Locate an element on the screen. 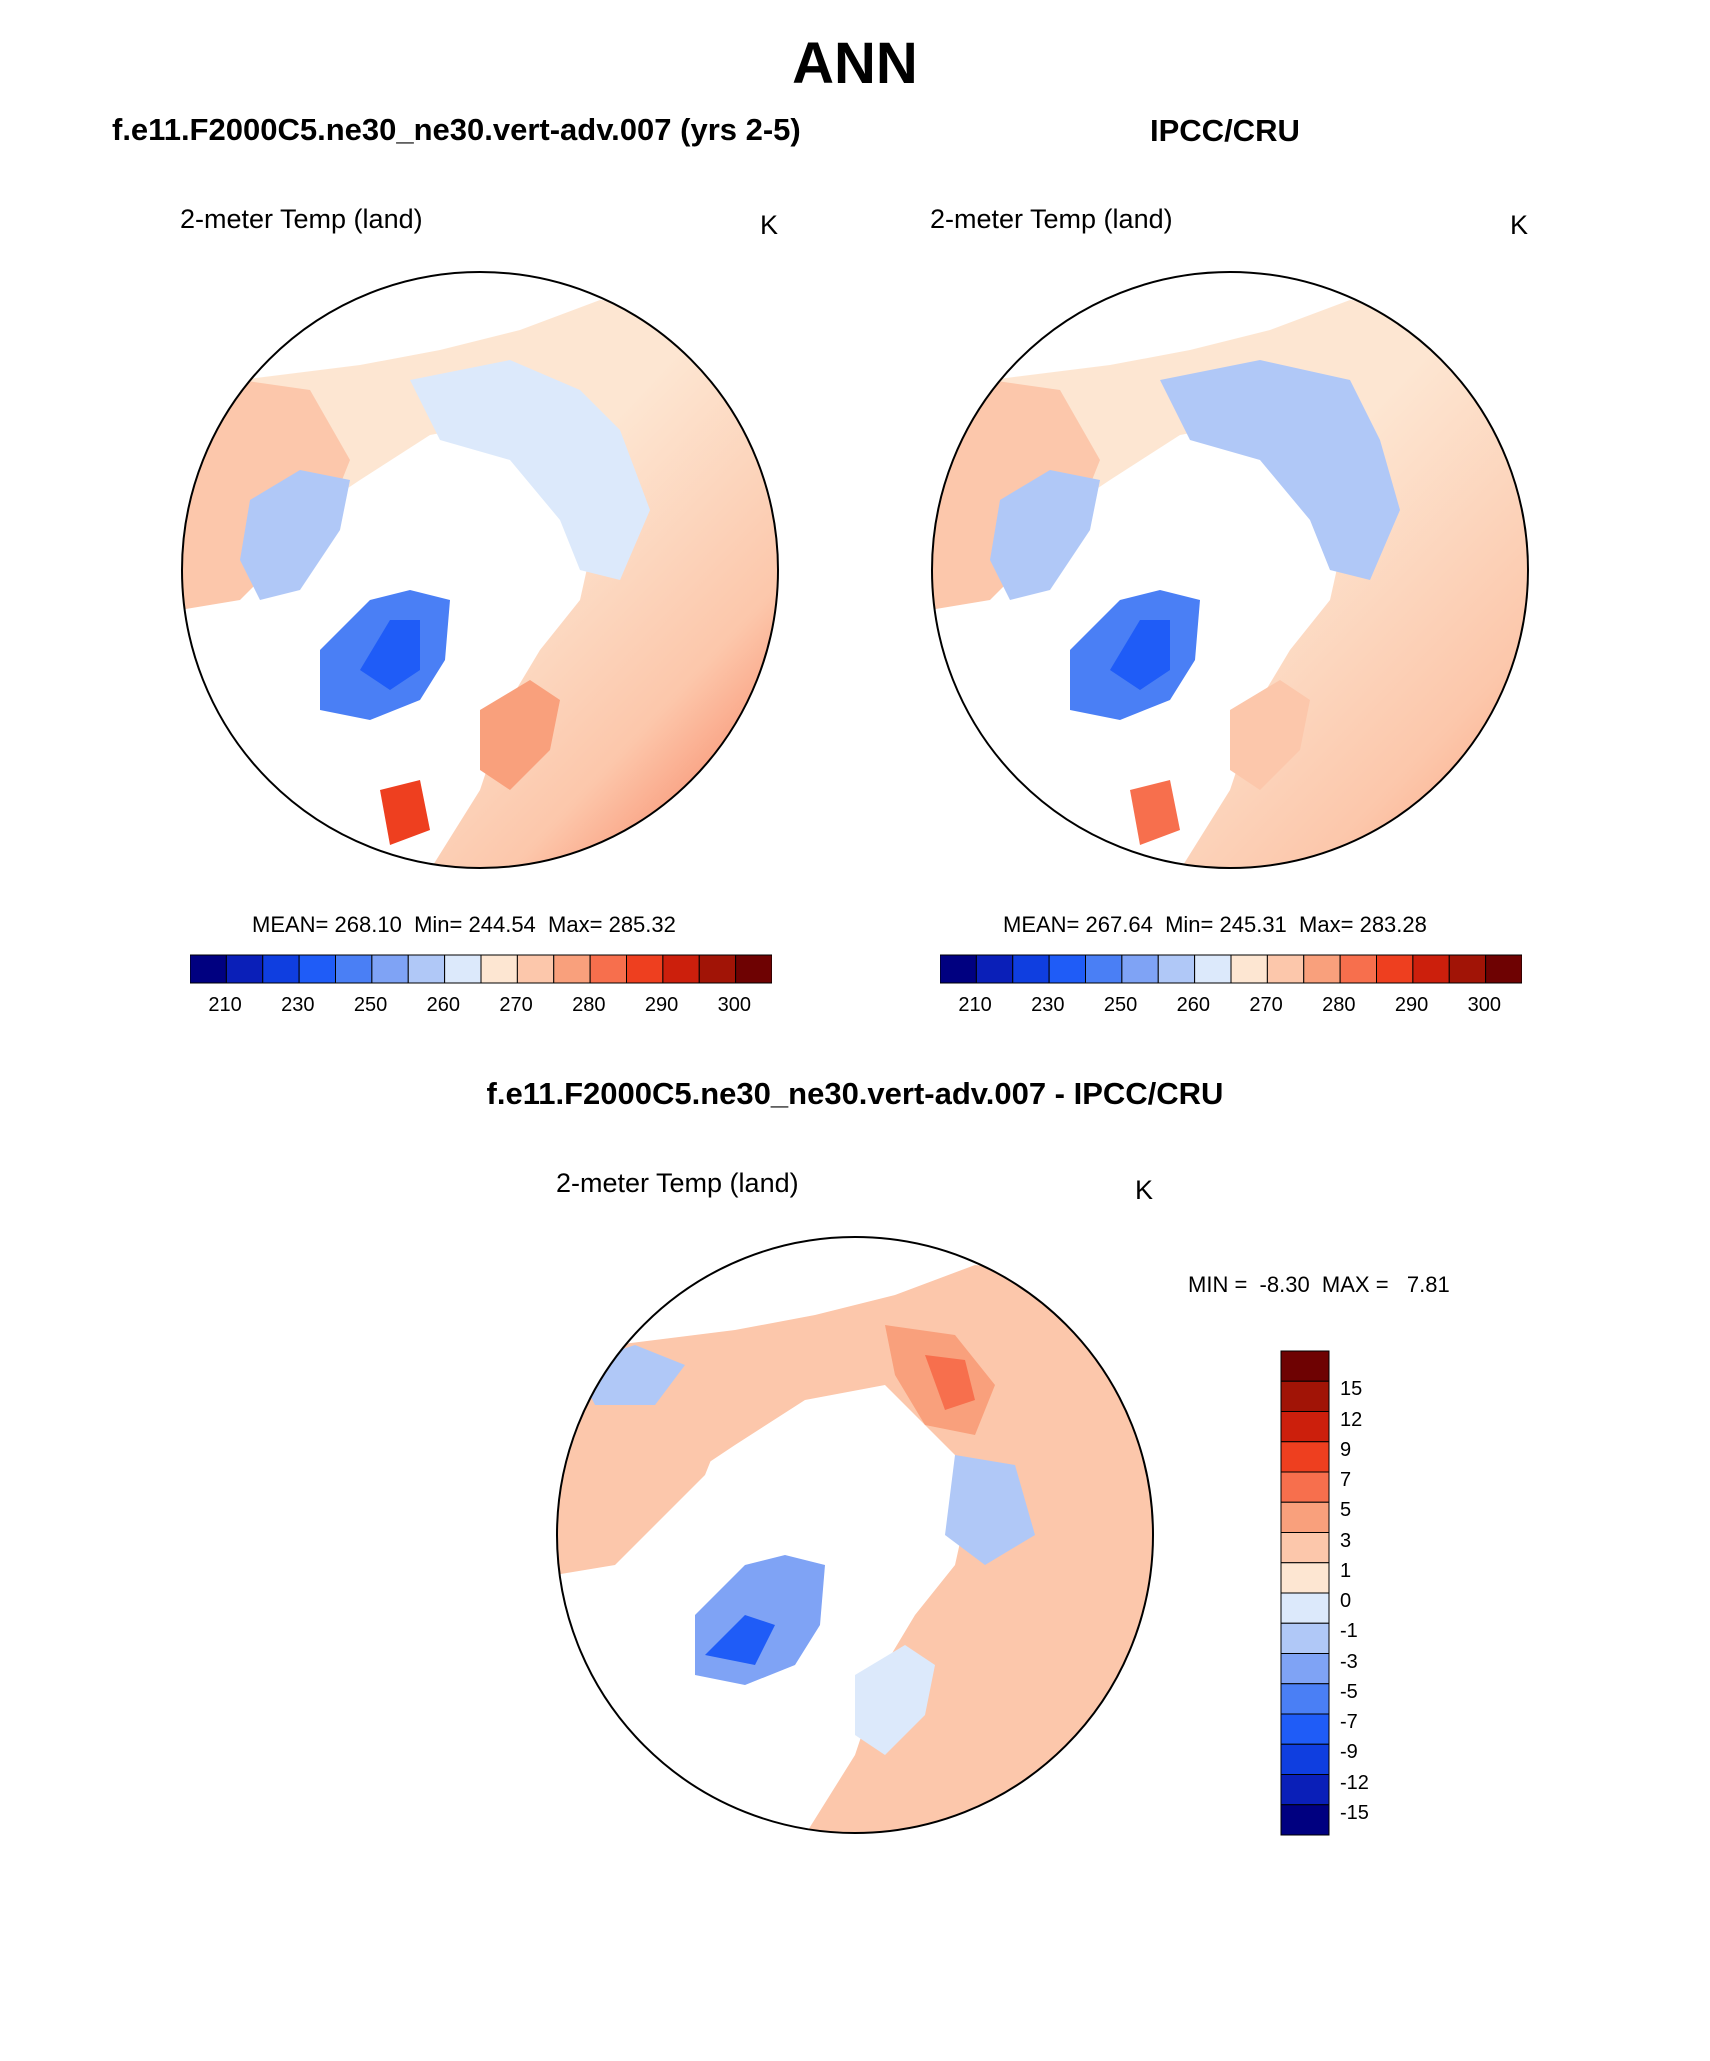  diff-map-siberia-hot is located at coordinates (950, 1382).